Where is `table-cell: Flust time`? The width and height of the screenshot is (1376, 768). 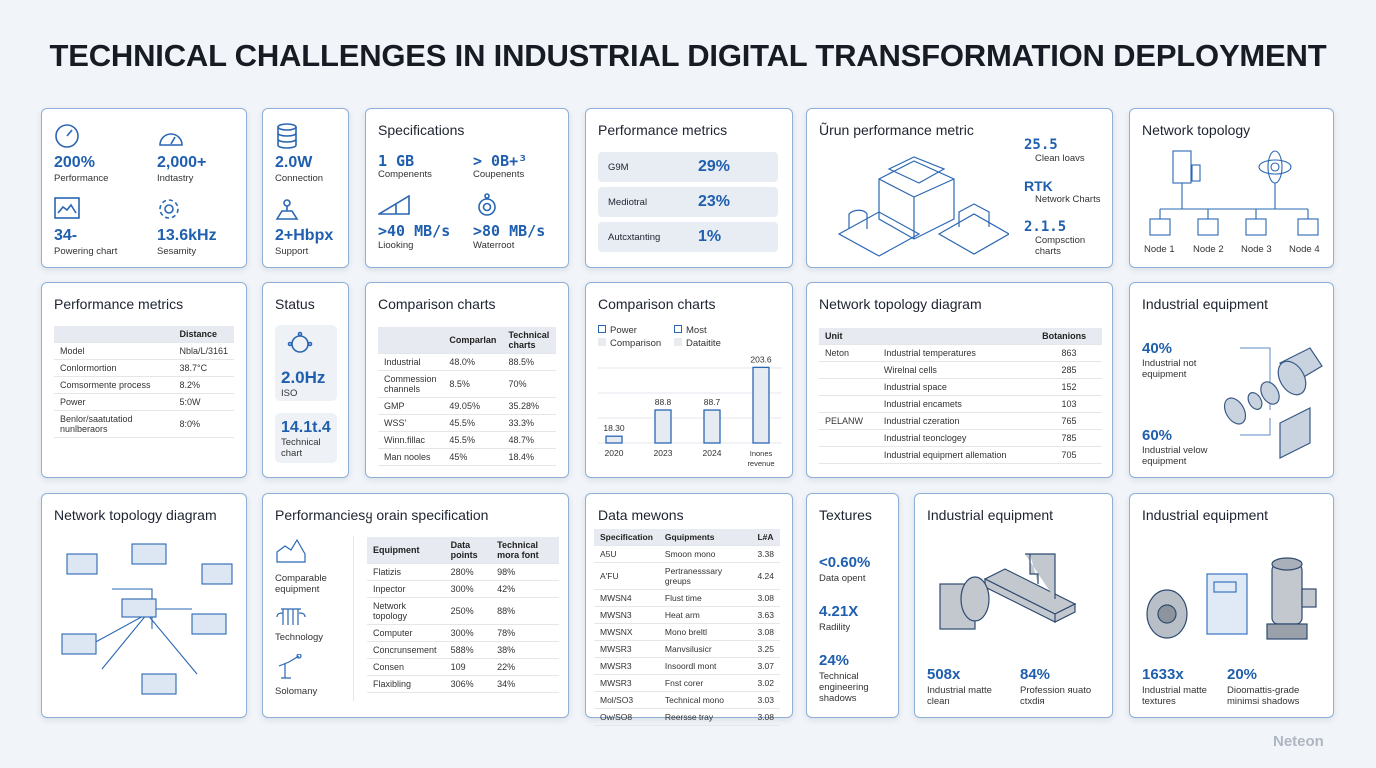 table-cell: Flust time is located at coordinates (705, 598).